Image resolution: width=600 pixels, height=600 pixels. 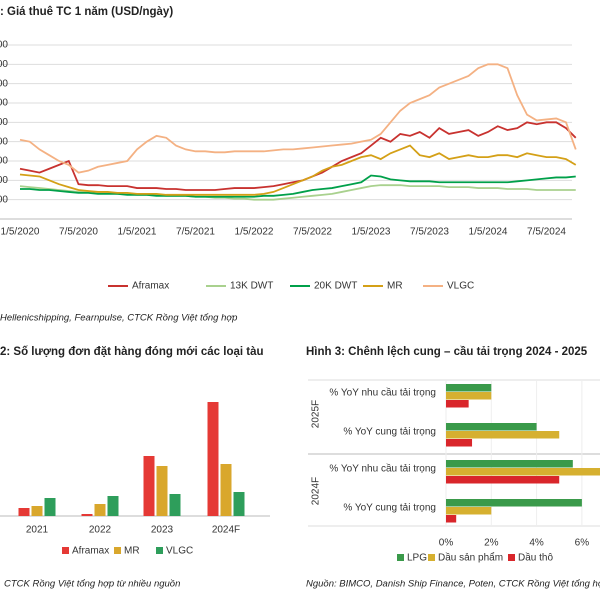 What do you see at coordinates (92, 584) in the screenshot?
I see `source: CTCK Rồng Việt tổng hợp từ nhiều nguồn` at bounding box center [92, 584].